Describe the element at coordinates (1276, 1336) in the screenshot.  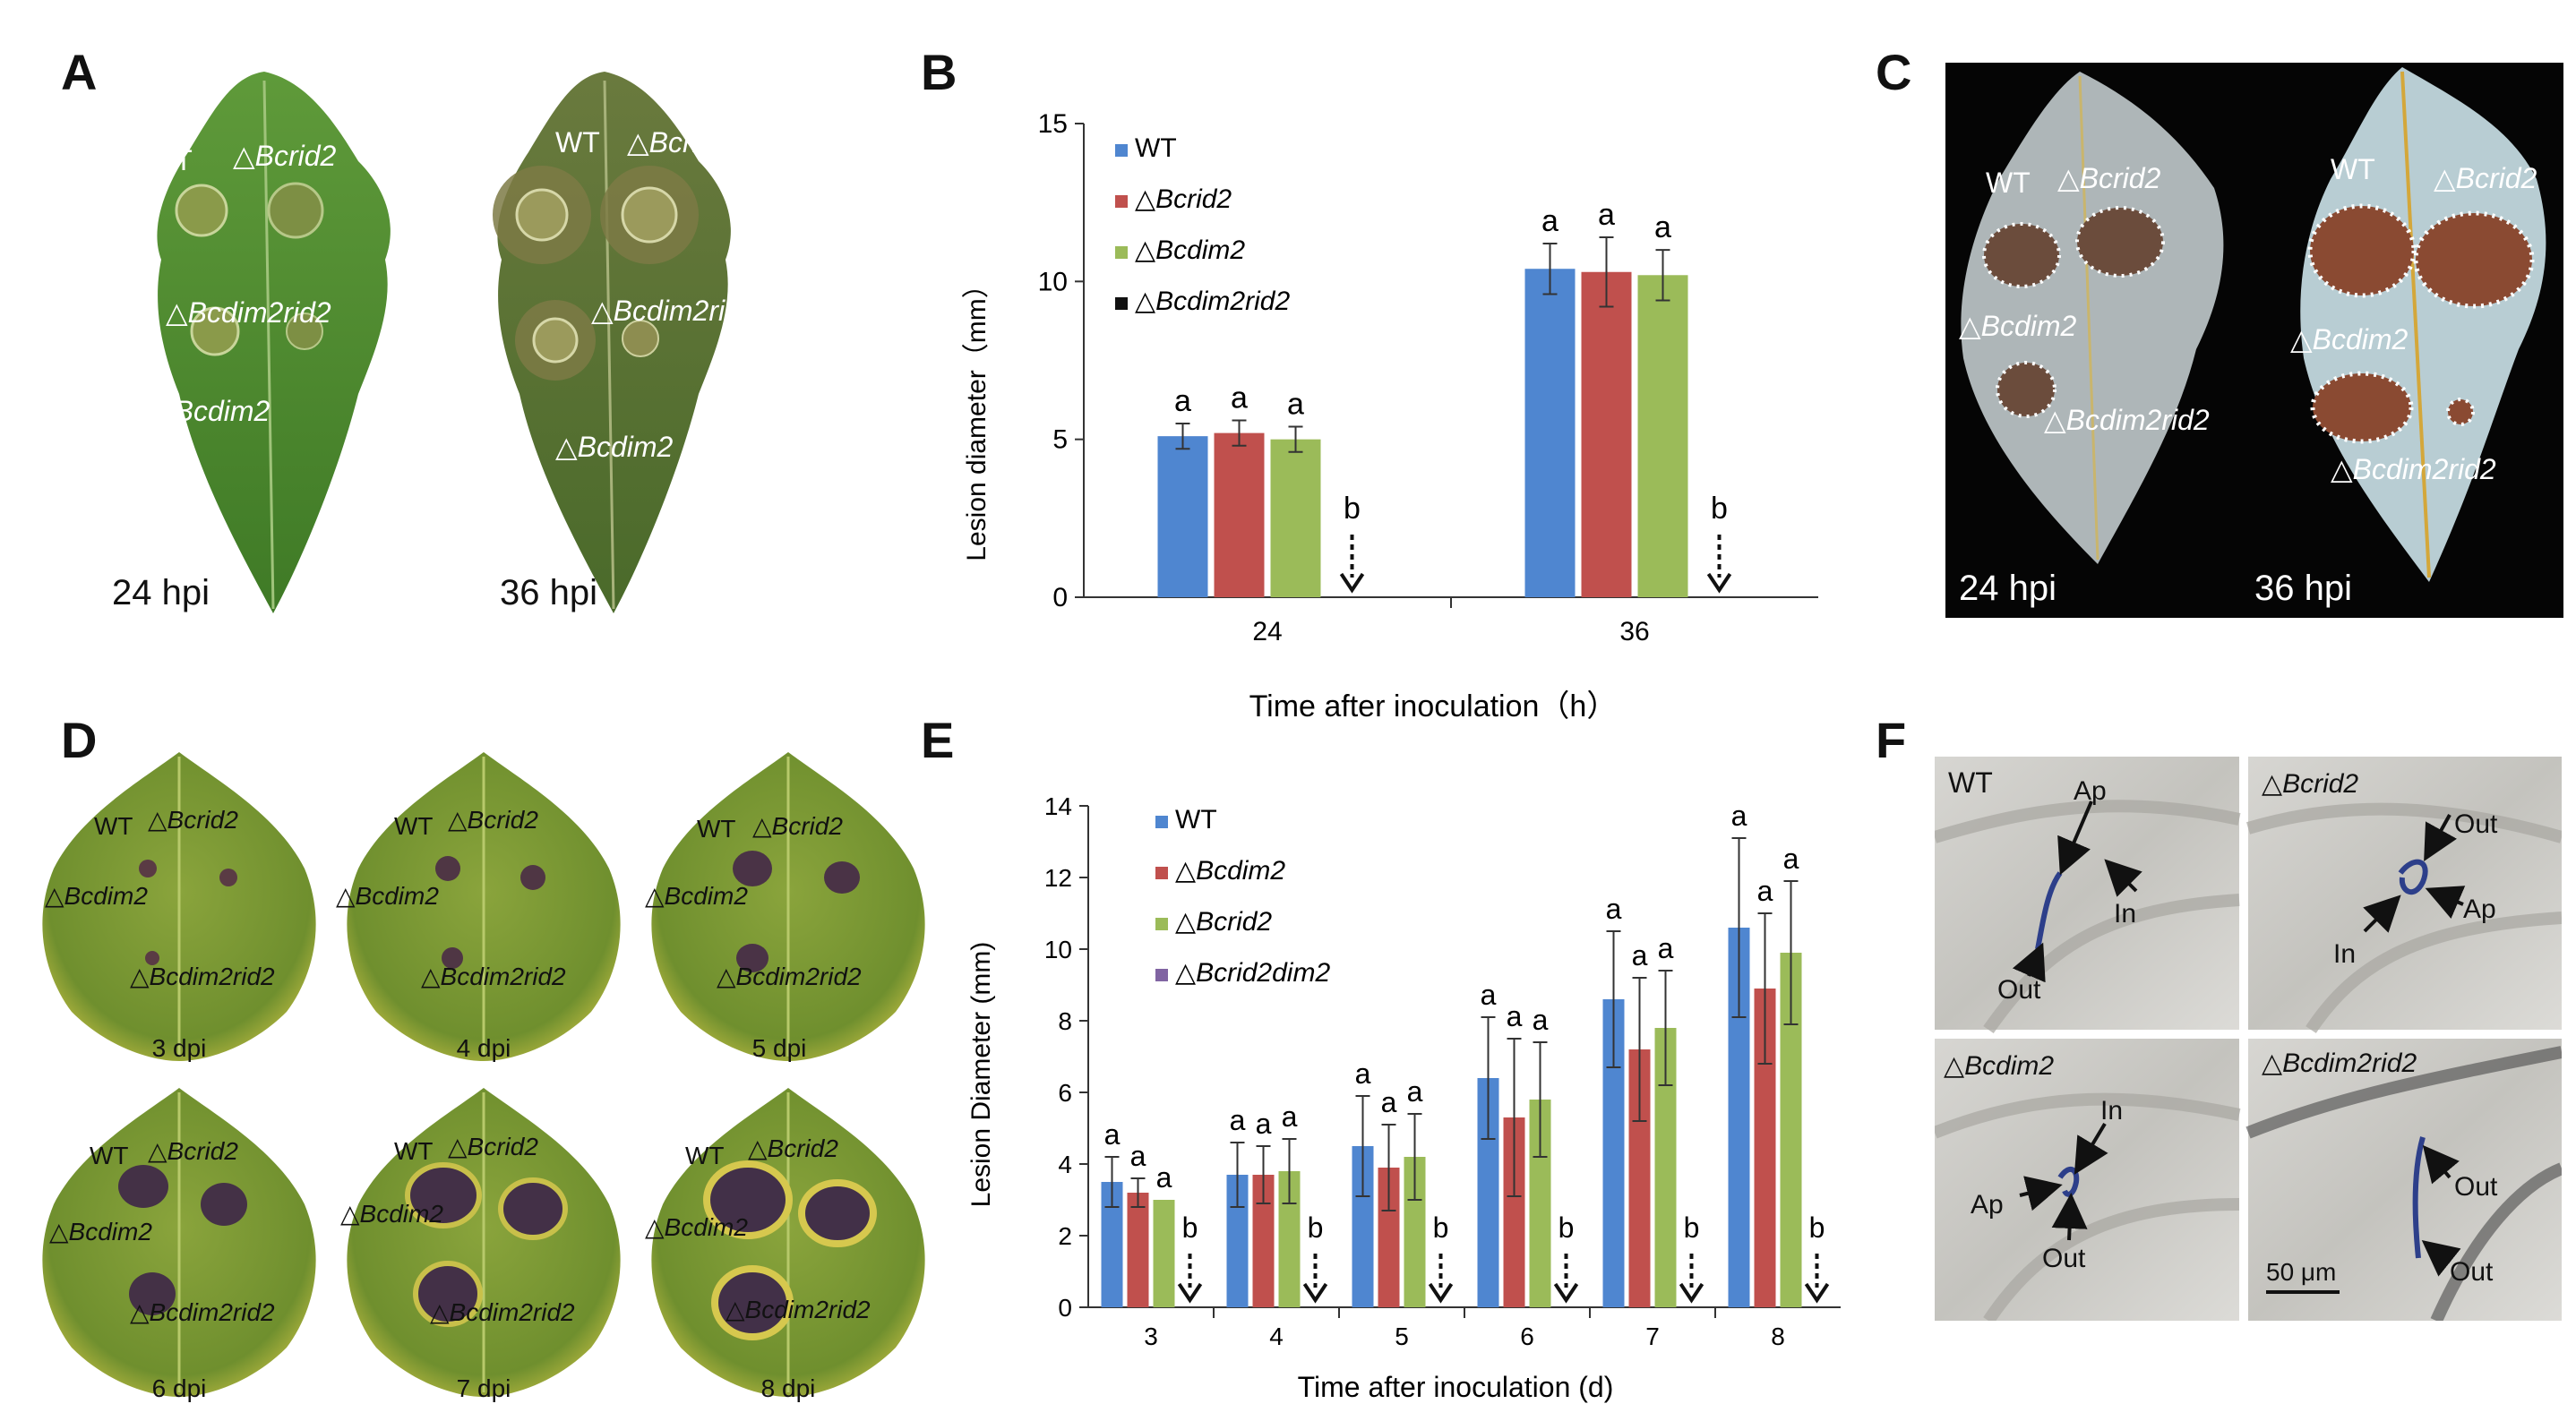
I see `chartE-xtick-label-1: 4` at that location.